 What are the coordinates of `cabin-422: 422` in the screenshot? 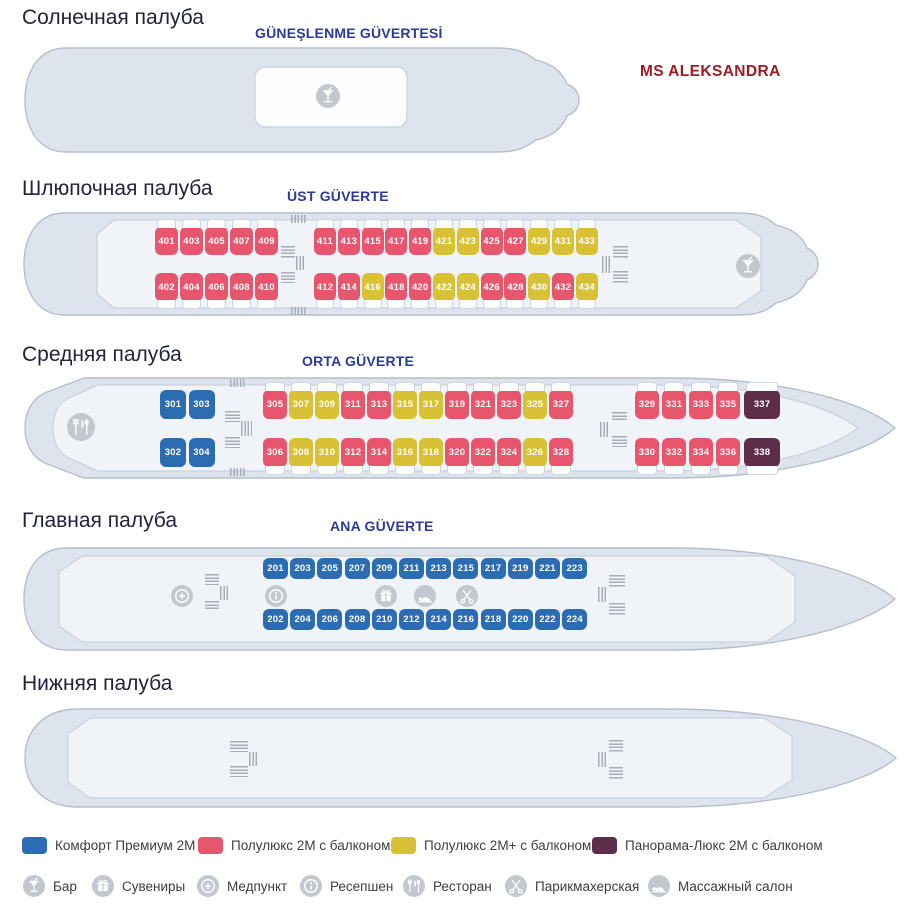 It's located at (444, 291).